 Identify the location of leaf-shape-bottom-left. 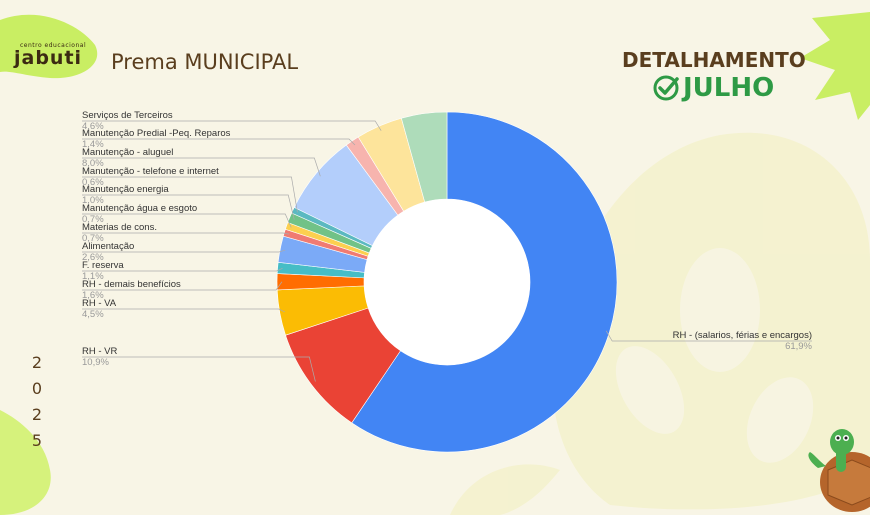
(25, 462).